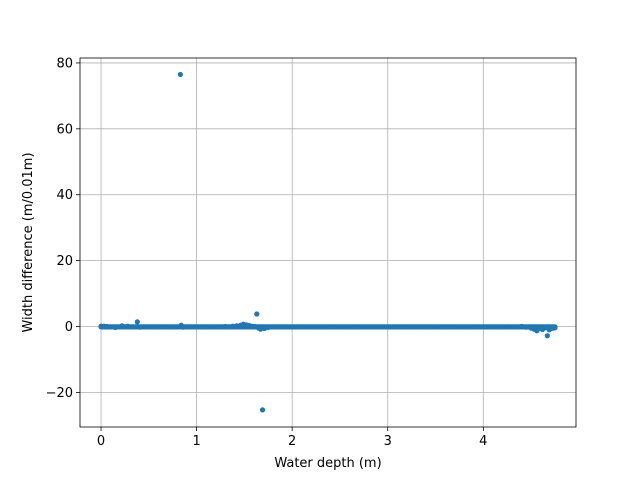 Image resolution: width=640 pixels, height=480 pixels. I want to click on x-tick-label: 1, so click(196, 441).